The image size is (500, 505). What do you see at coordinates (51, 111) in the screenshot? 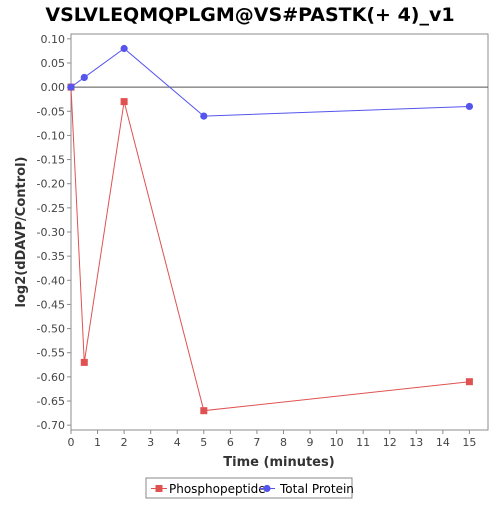
I see `y-tick-label: -0.05` at bounding box center [51, 111].